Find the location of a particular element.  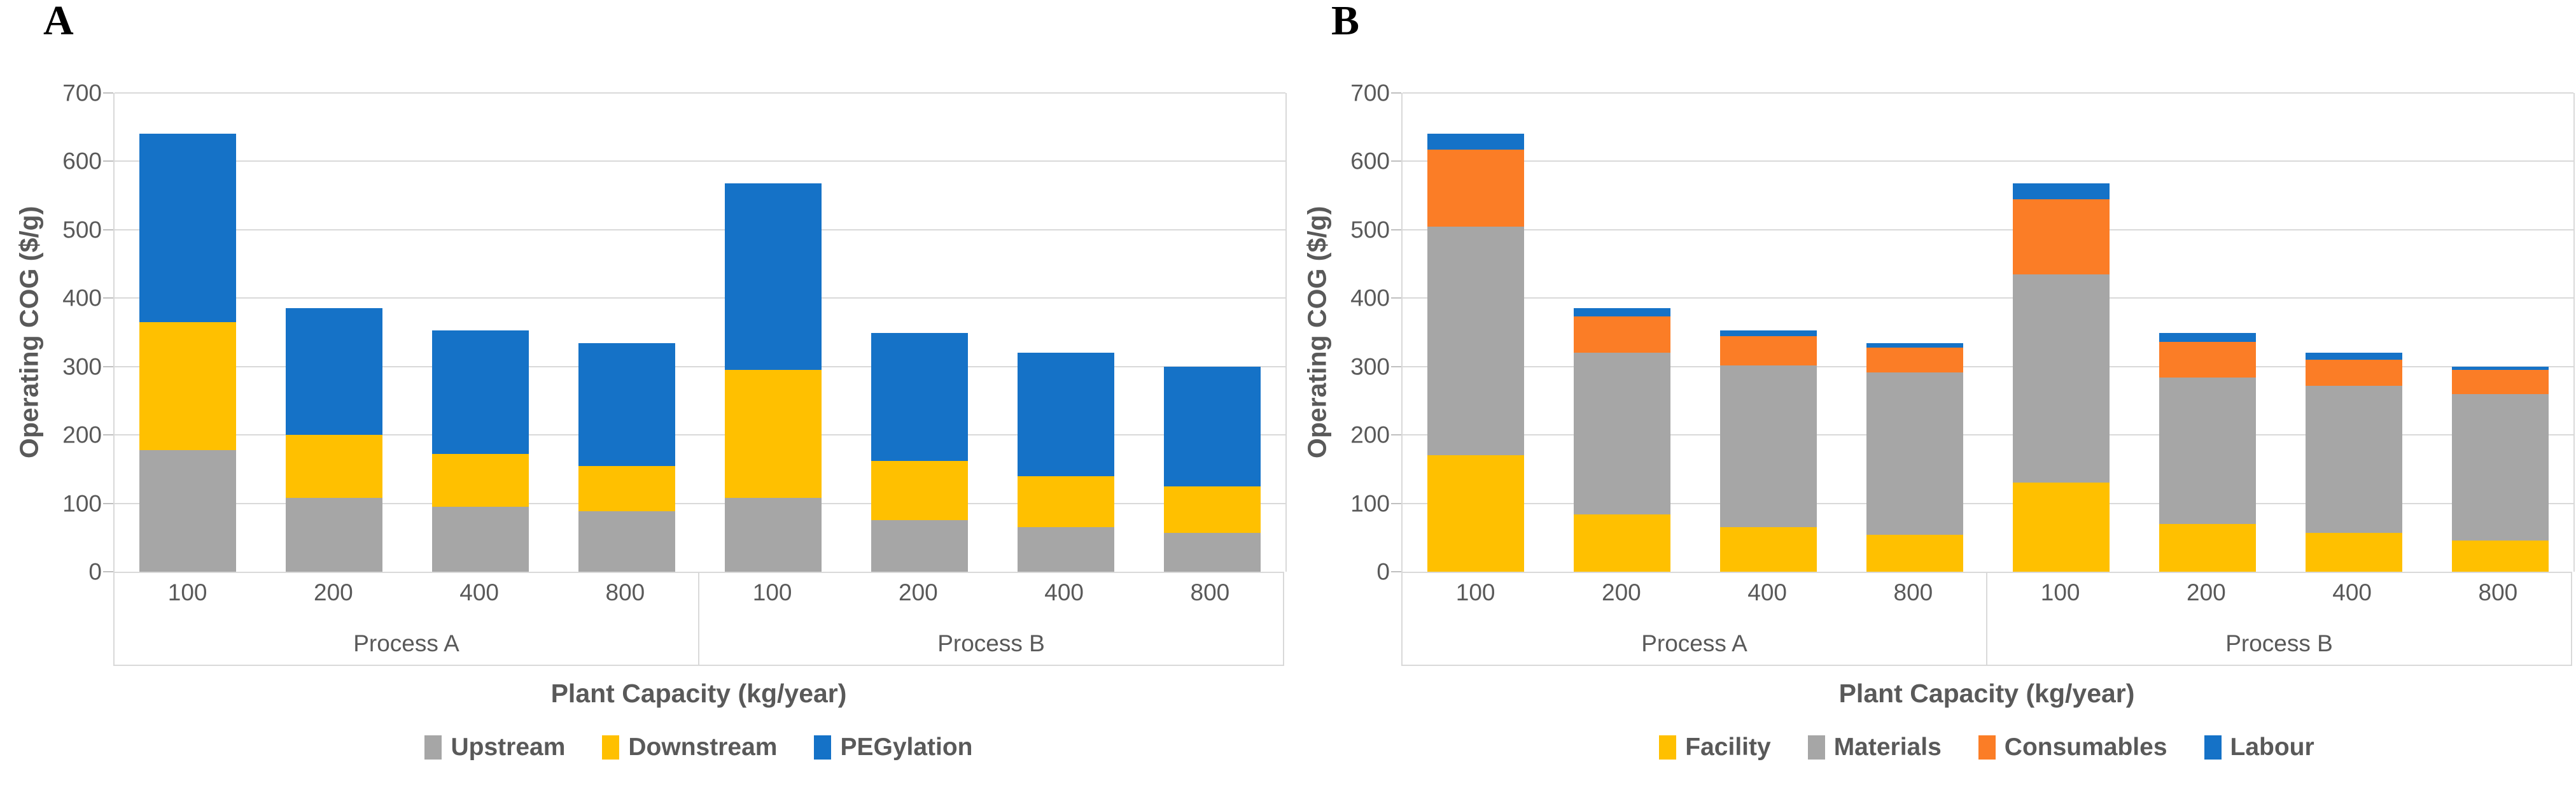

y-tick-label: 0 is located at coordinates (95, 571).